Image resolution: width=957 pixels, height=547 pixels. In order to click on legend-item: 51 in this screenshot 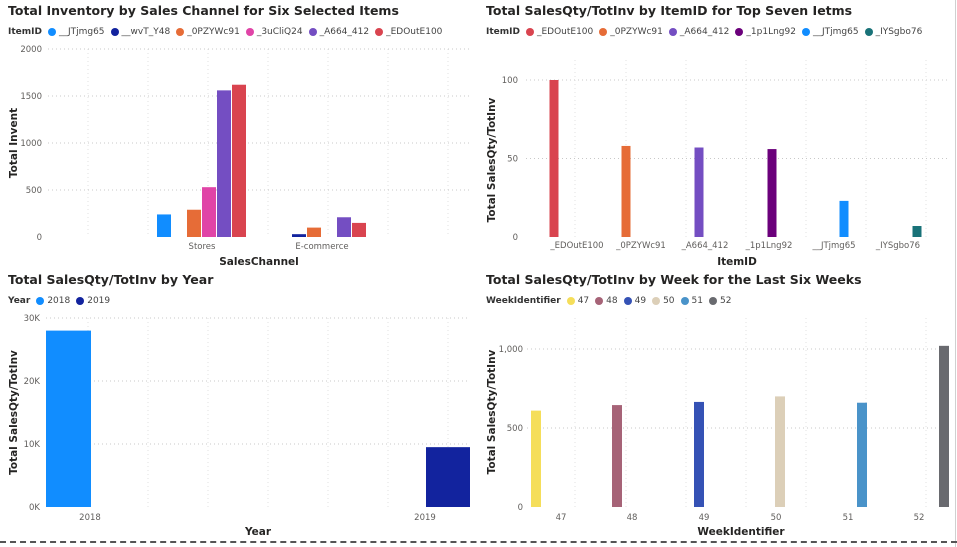, I will do `click(691, 301)`.